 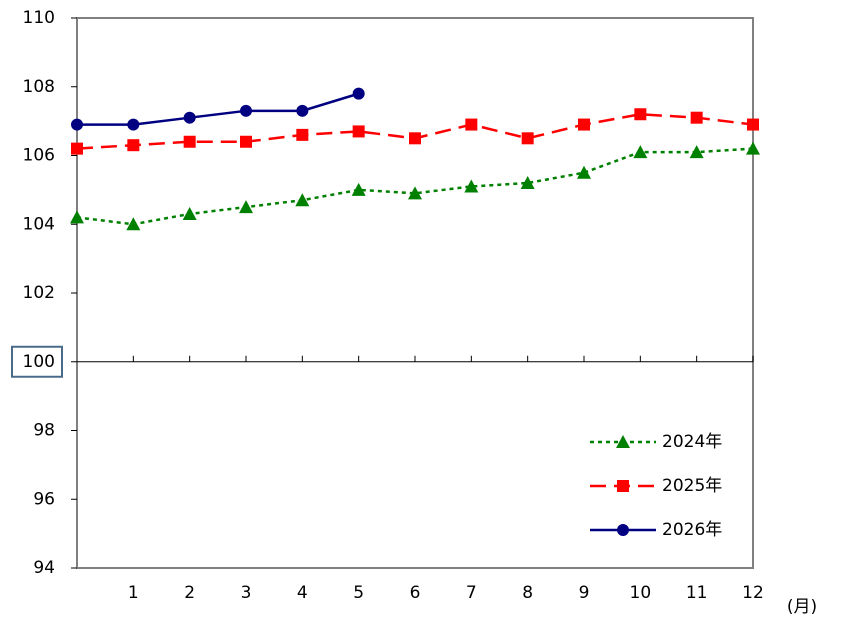 I want to click on series-line, so click(x=218, y=109).